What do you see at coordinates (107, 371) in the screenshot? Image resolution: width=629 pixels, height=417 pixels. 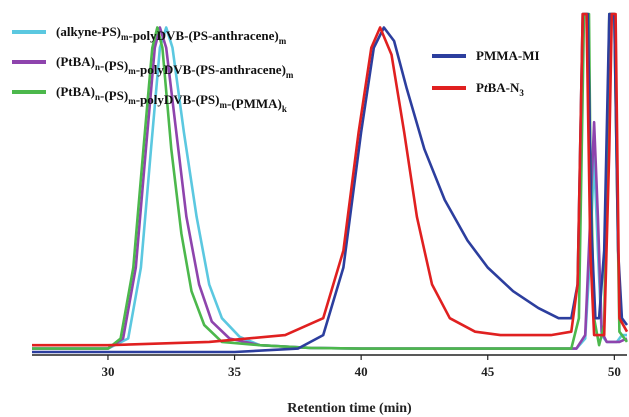 I see `x-tick-label: 30` at bounding box center [107, 371].